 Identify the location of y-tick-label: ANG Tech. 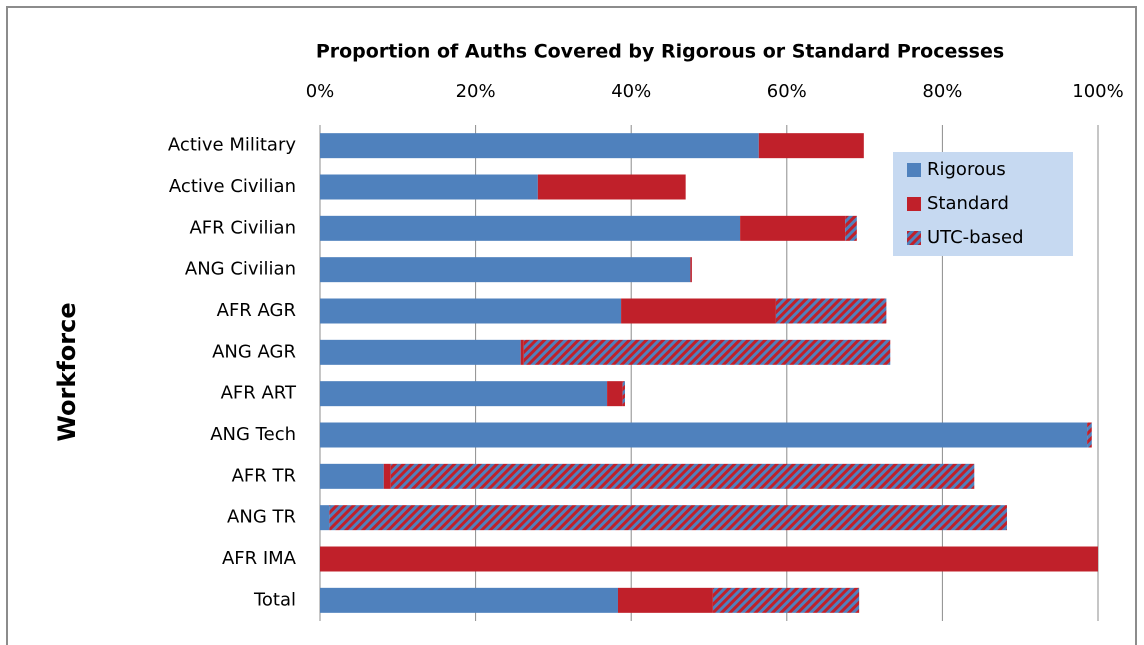
(253, 434).